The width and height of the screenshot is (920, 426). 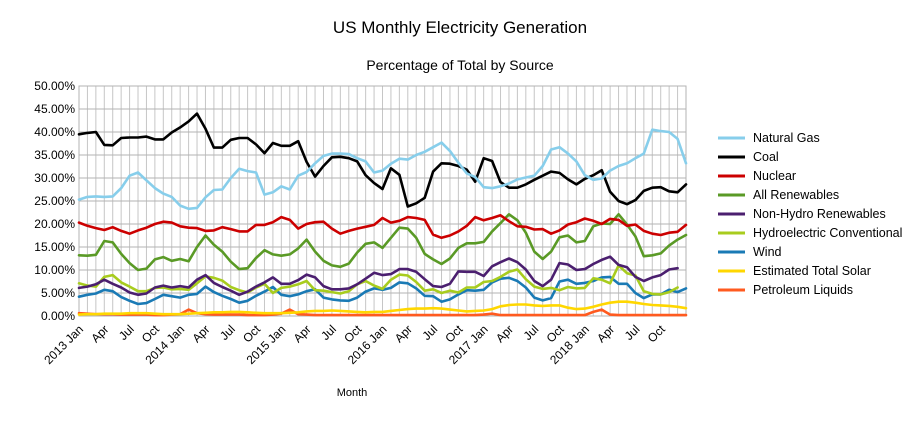 I want to click on legend-entry-label: Estimated Total Solar, so click(x=812, y=271).